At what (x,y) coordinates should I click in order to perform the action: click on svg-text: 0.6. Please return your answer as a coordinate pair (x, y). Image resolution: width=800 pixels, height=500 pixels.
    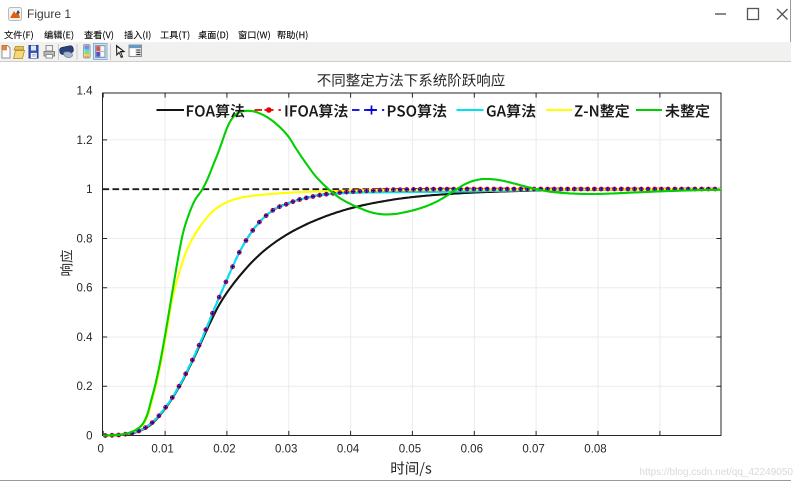
    Looking at the image, I should click on (85, 289).